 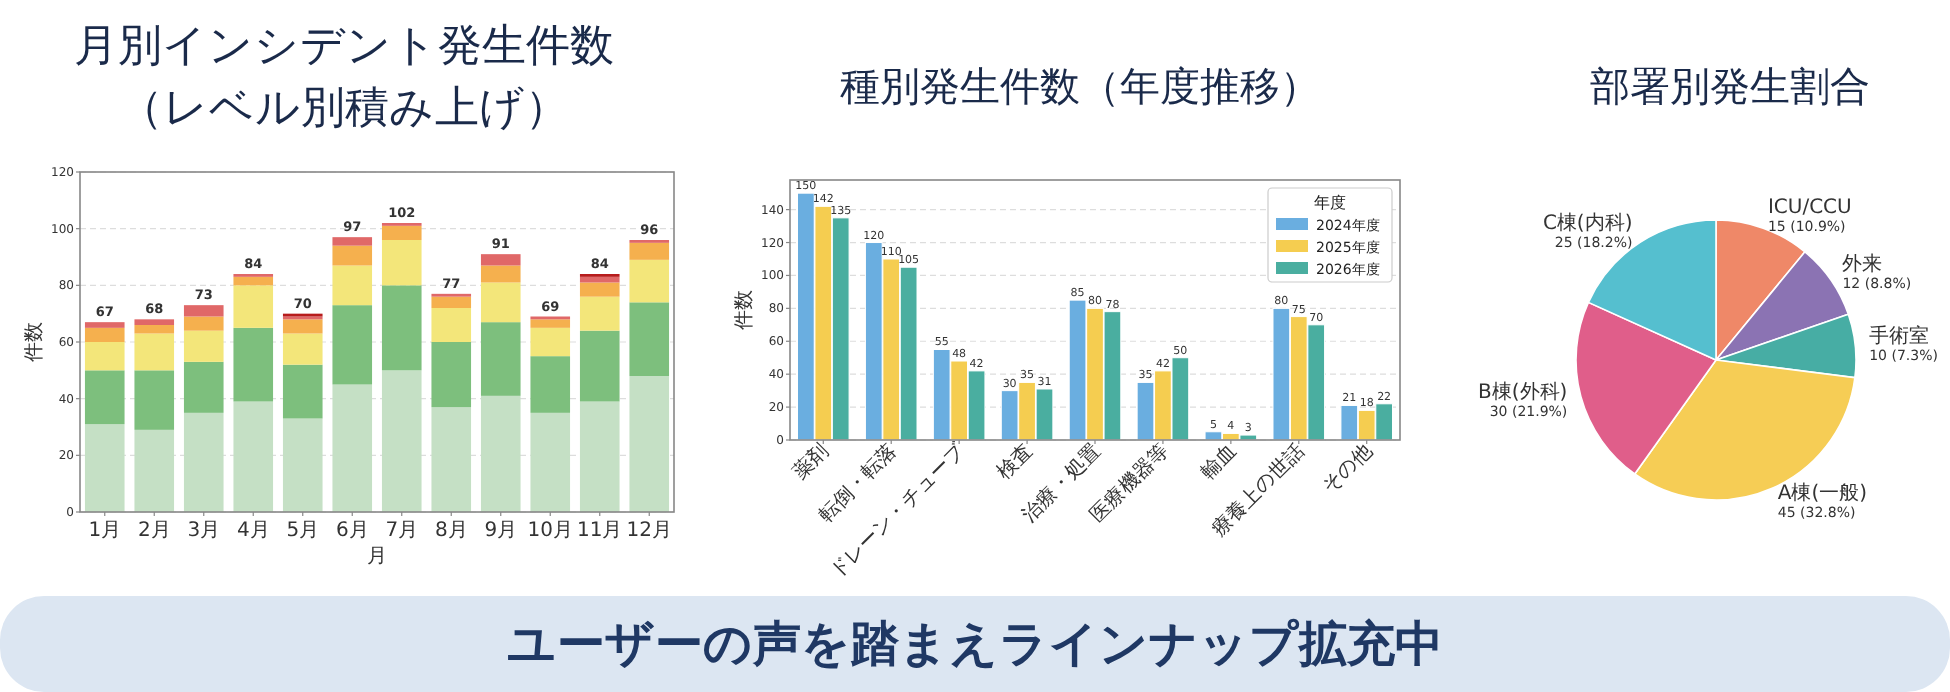 I want to click on x-tick-label: 6月, so click(x=352, y=531).